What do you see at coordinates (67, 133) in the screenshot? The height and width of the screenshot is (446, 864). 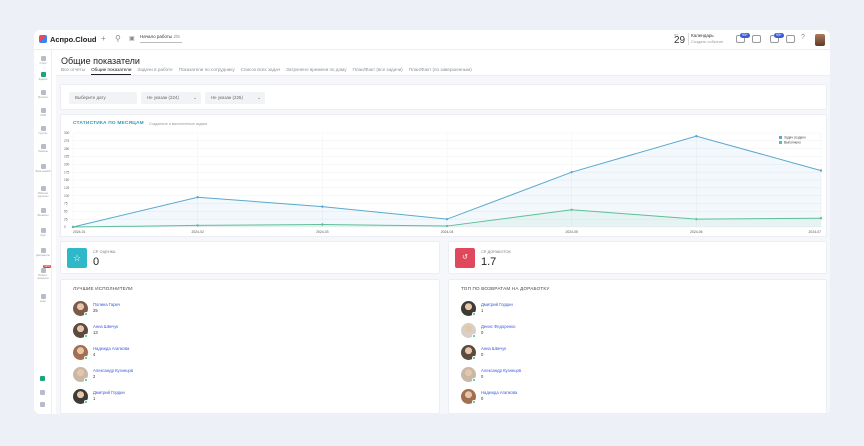 I see `y-tick-label: 300` at bounding box center [67, 133].